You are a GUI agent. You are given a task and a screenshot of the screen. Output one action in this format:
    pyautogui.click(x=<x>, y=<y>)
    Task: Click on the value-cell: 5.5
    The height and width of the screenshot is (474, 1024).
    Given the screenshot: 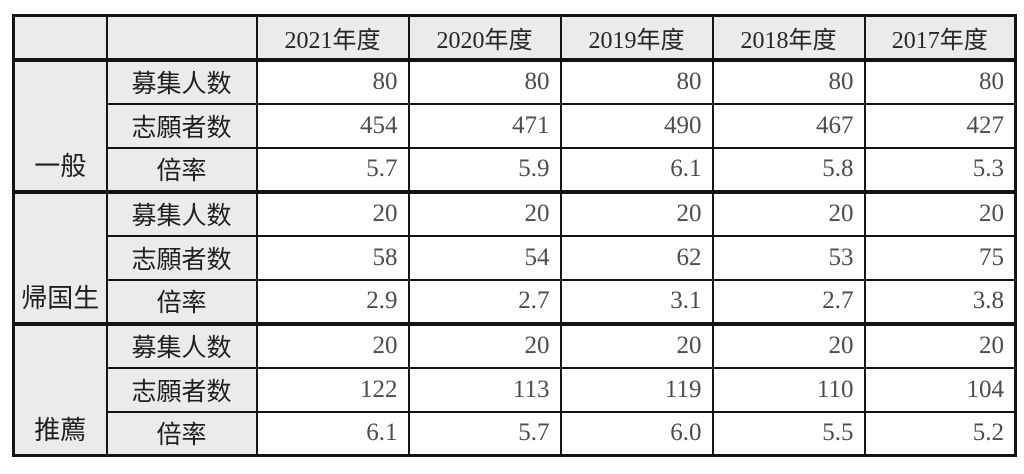 What is the action you would take?
    pyautogui.click(x=788, y=433)
    